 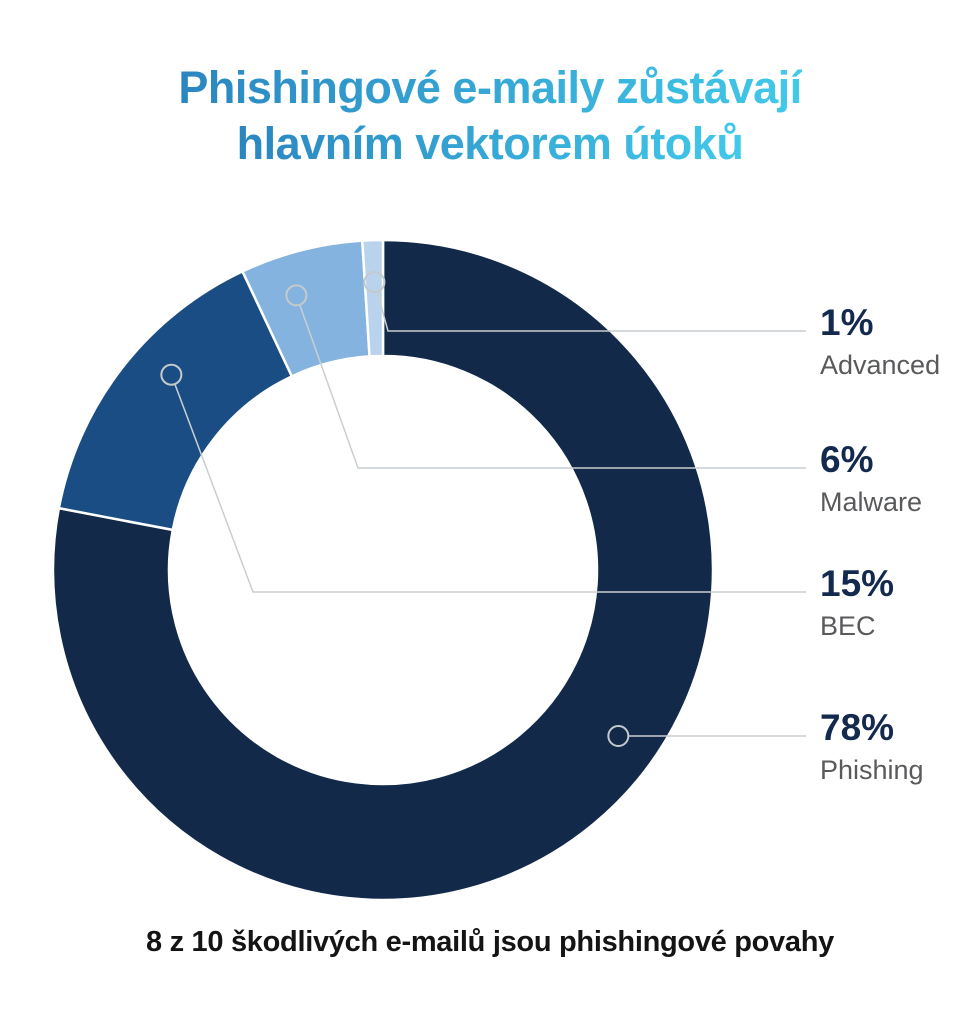 I want to click on marker-circle-malware, so click(x=296, y=295).